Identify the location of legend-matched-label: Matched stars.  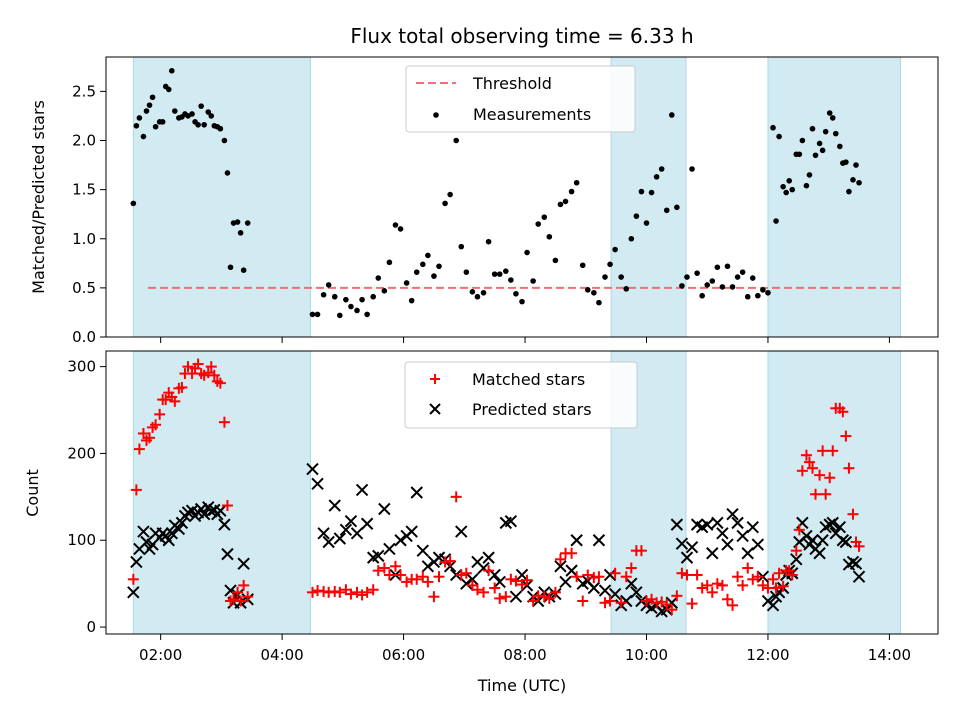
(528, 379).